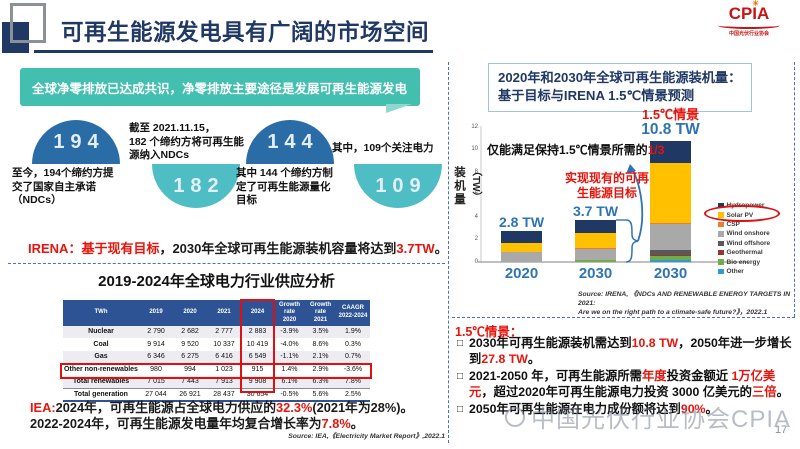 The height and width of the screenshot is (449, 800). What do you see at coordinates (224, 381) in the screenshot?
I see `table-cell: 7 913` at bounding box center [224, 381].